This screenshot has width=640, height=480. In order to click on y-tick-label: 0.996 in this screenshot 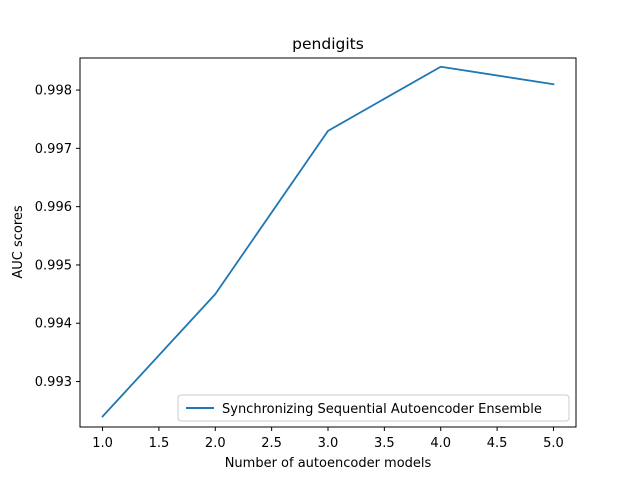, I will do `click(53, 207)`.